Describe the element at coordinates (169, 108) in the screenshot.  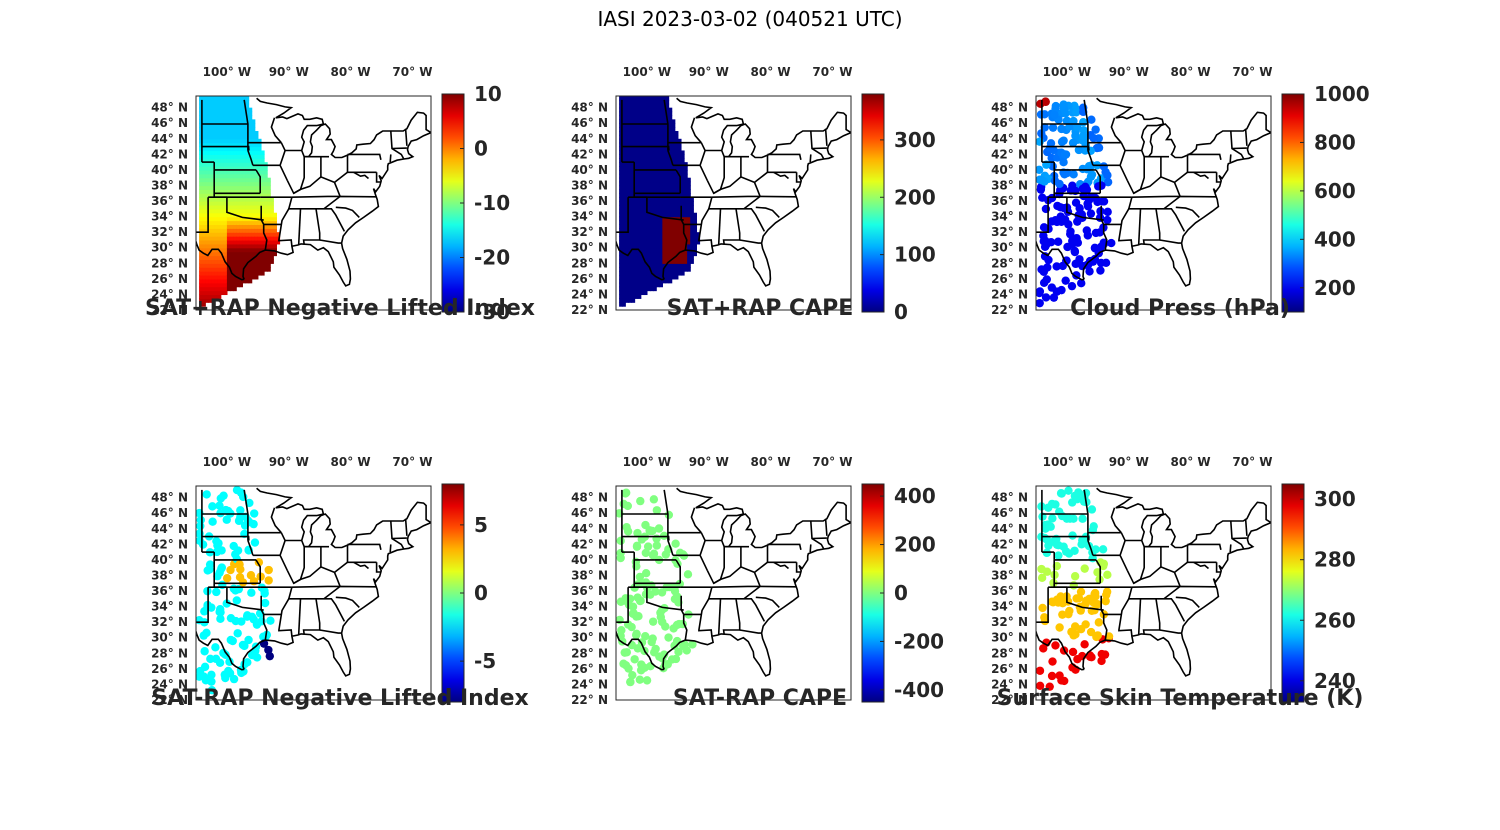
I see `lat-tick-label: 48° N` at that location.